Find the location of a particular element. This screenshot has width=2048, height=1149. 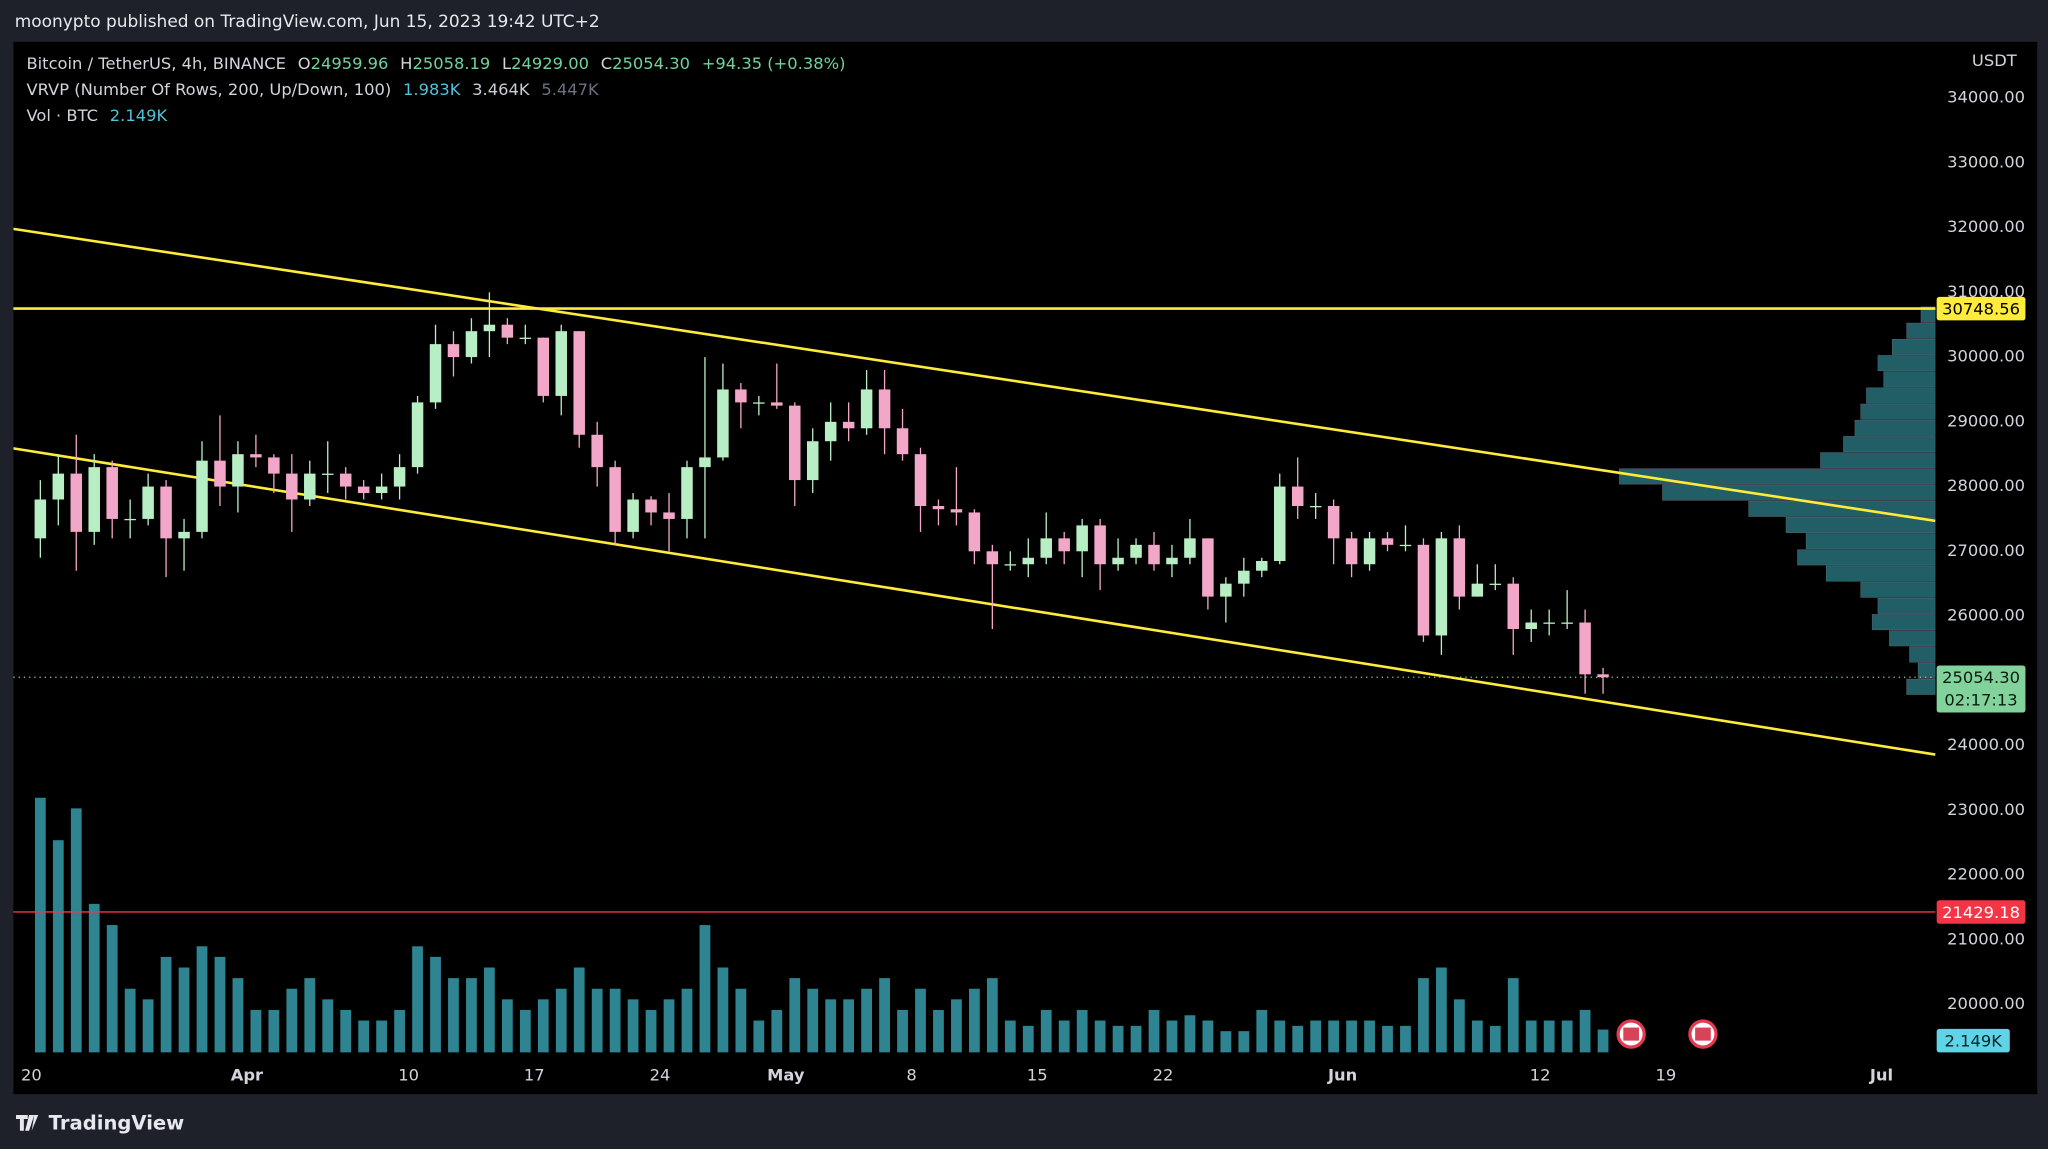

change: +94.35 (+0.38%) is located at coordinates (774, 62).